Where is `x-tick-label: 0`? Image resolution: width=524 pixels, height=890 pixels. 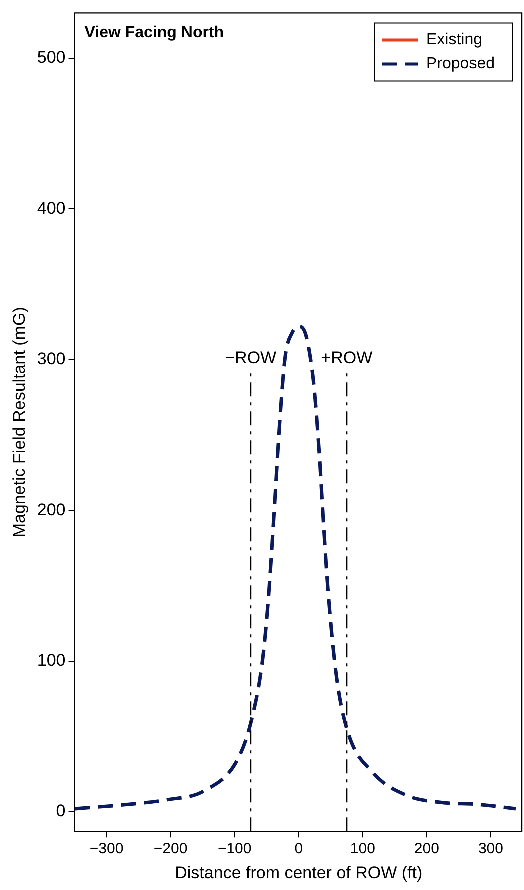 x-tick-label: 0 is located at coordinates (299, 849).